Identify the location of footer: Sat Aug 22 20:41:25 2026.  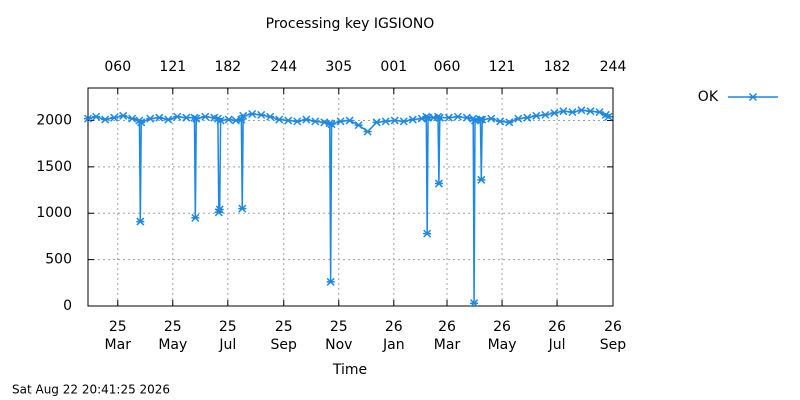
(91, 390).